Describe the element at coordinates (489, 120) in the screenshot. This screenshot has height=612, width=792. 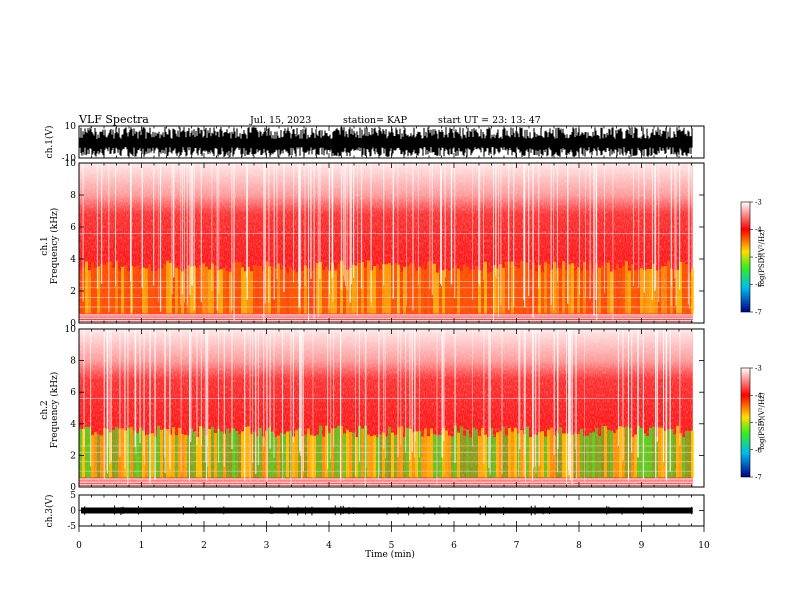
I see `start-time-label: start UT = 23: 13: 47` at that location.